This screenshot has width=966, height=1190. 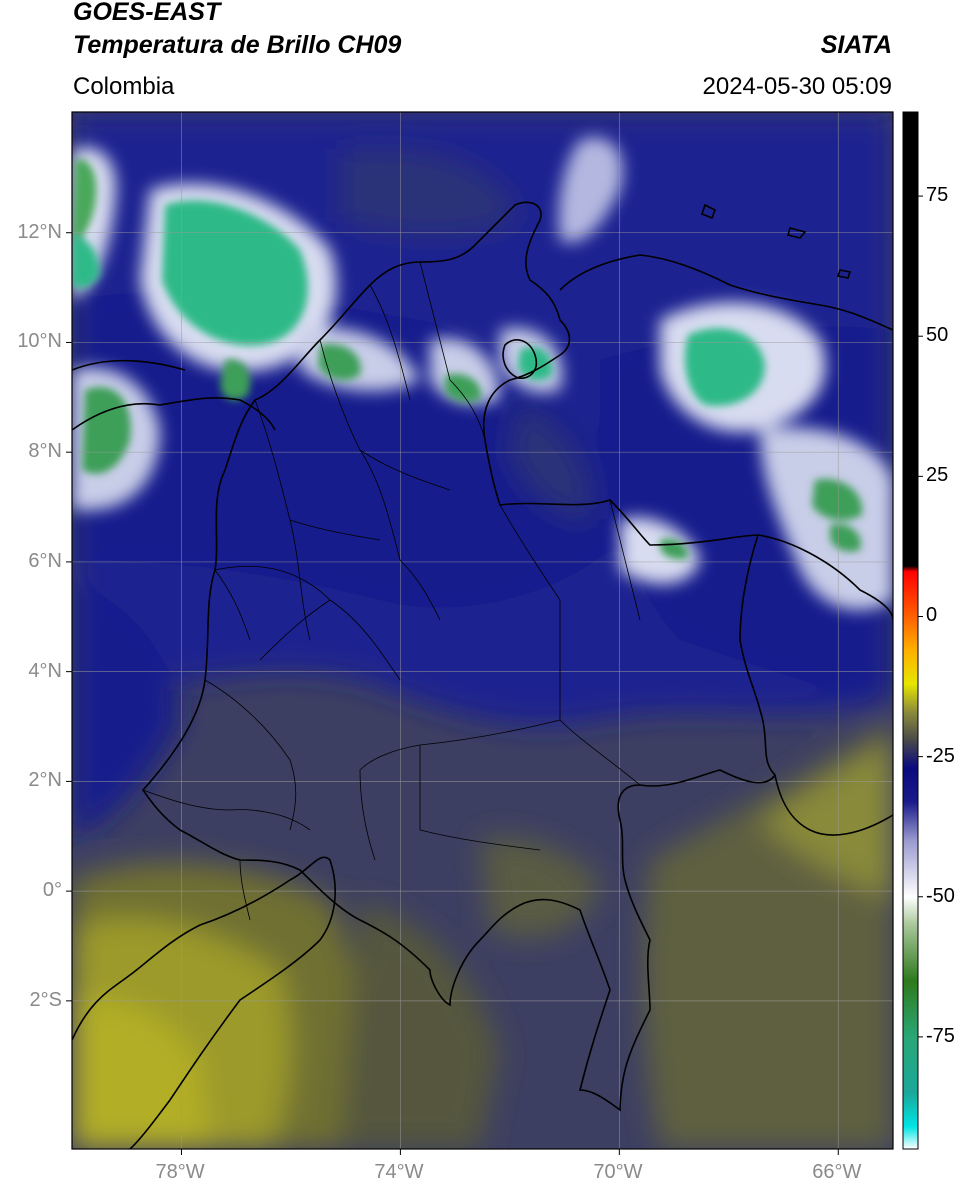 What do you see at coordinates (937, 195) in the screenshot?
I see `colorbar-tick-label: 75` at bounding box center [937, 195].